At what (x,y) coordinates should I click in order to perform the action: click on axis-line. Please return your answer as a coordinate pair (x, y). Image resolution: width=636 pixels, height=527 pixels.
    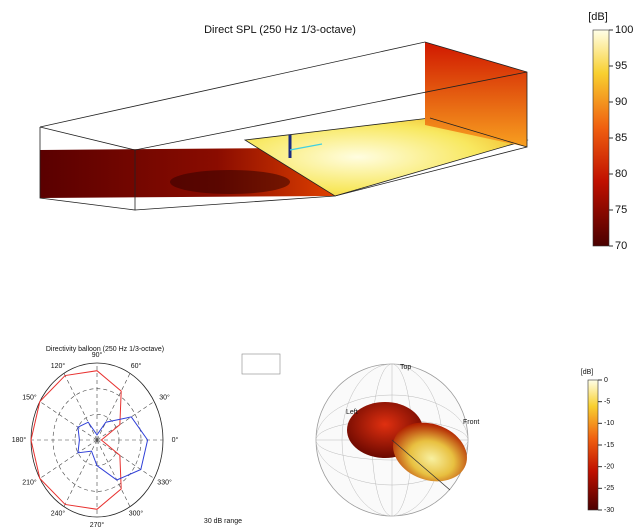
    Looking at the image, I should click on (421, 465).